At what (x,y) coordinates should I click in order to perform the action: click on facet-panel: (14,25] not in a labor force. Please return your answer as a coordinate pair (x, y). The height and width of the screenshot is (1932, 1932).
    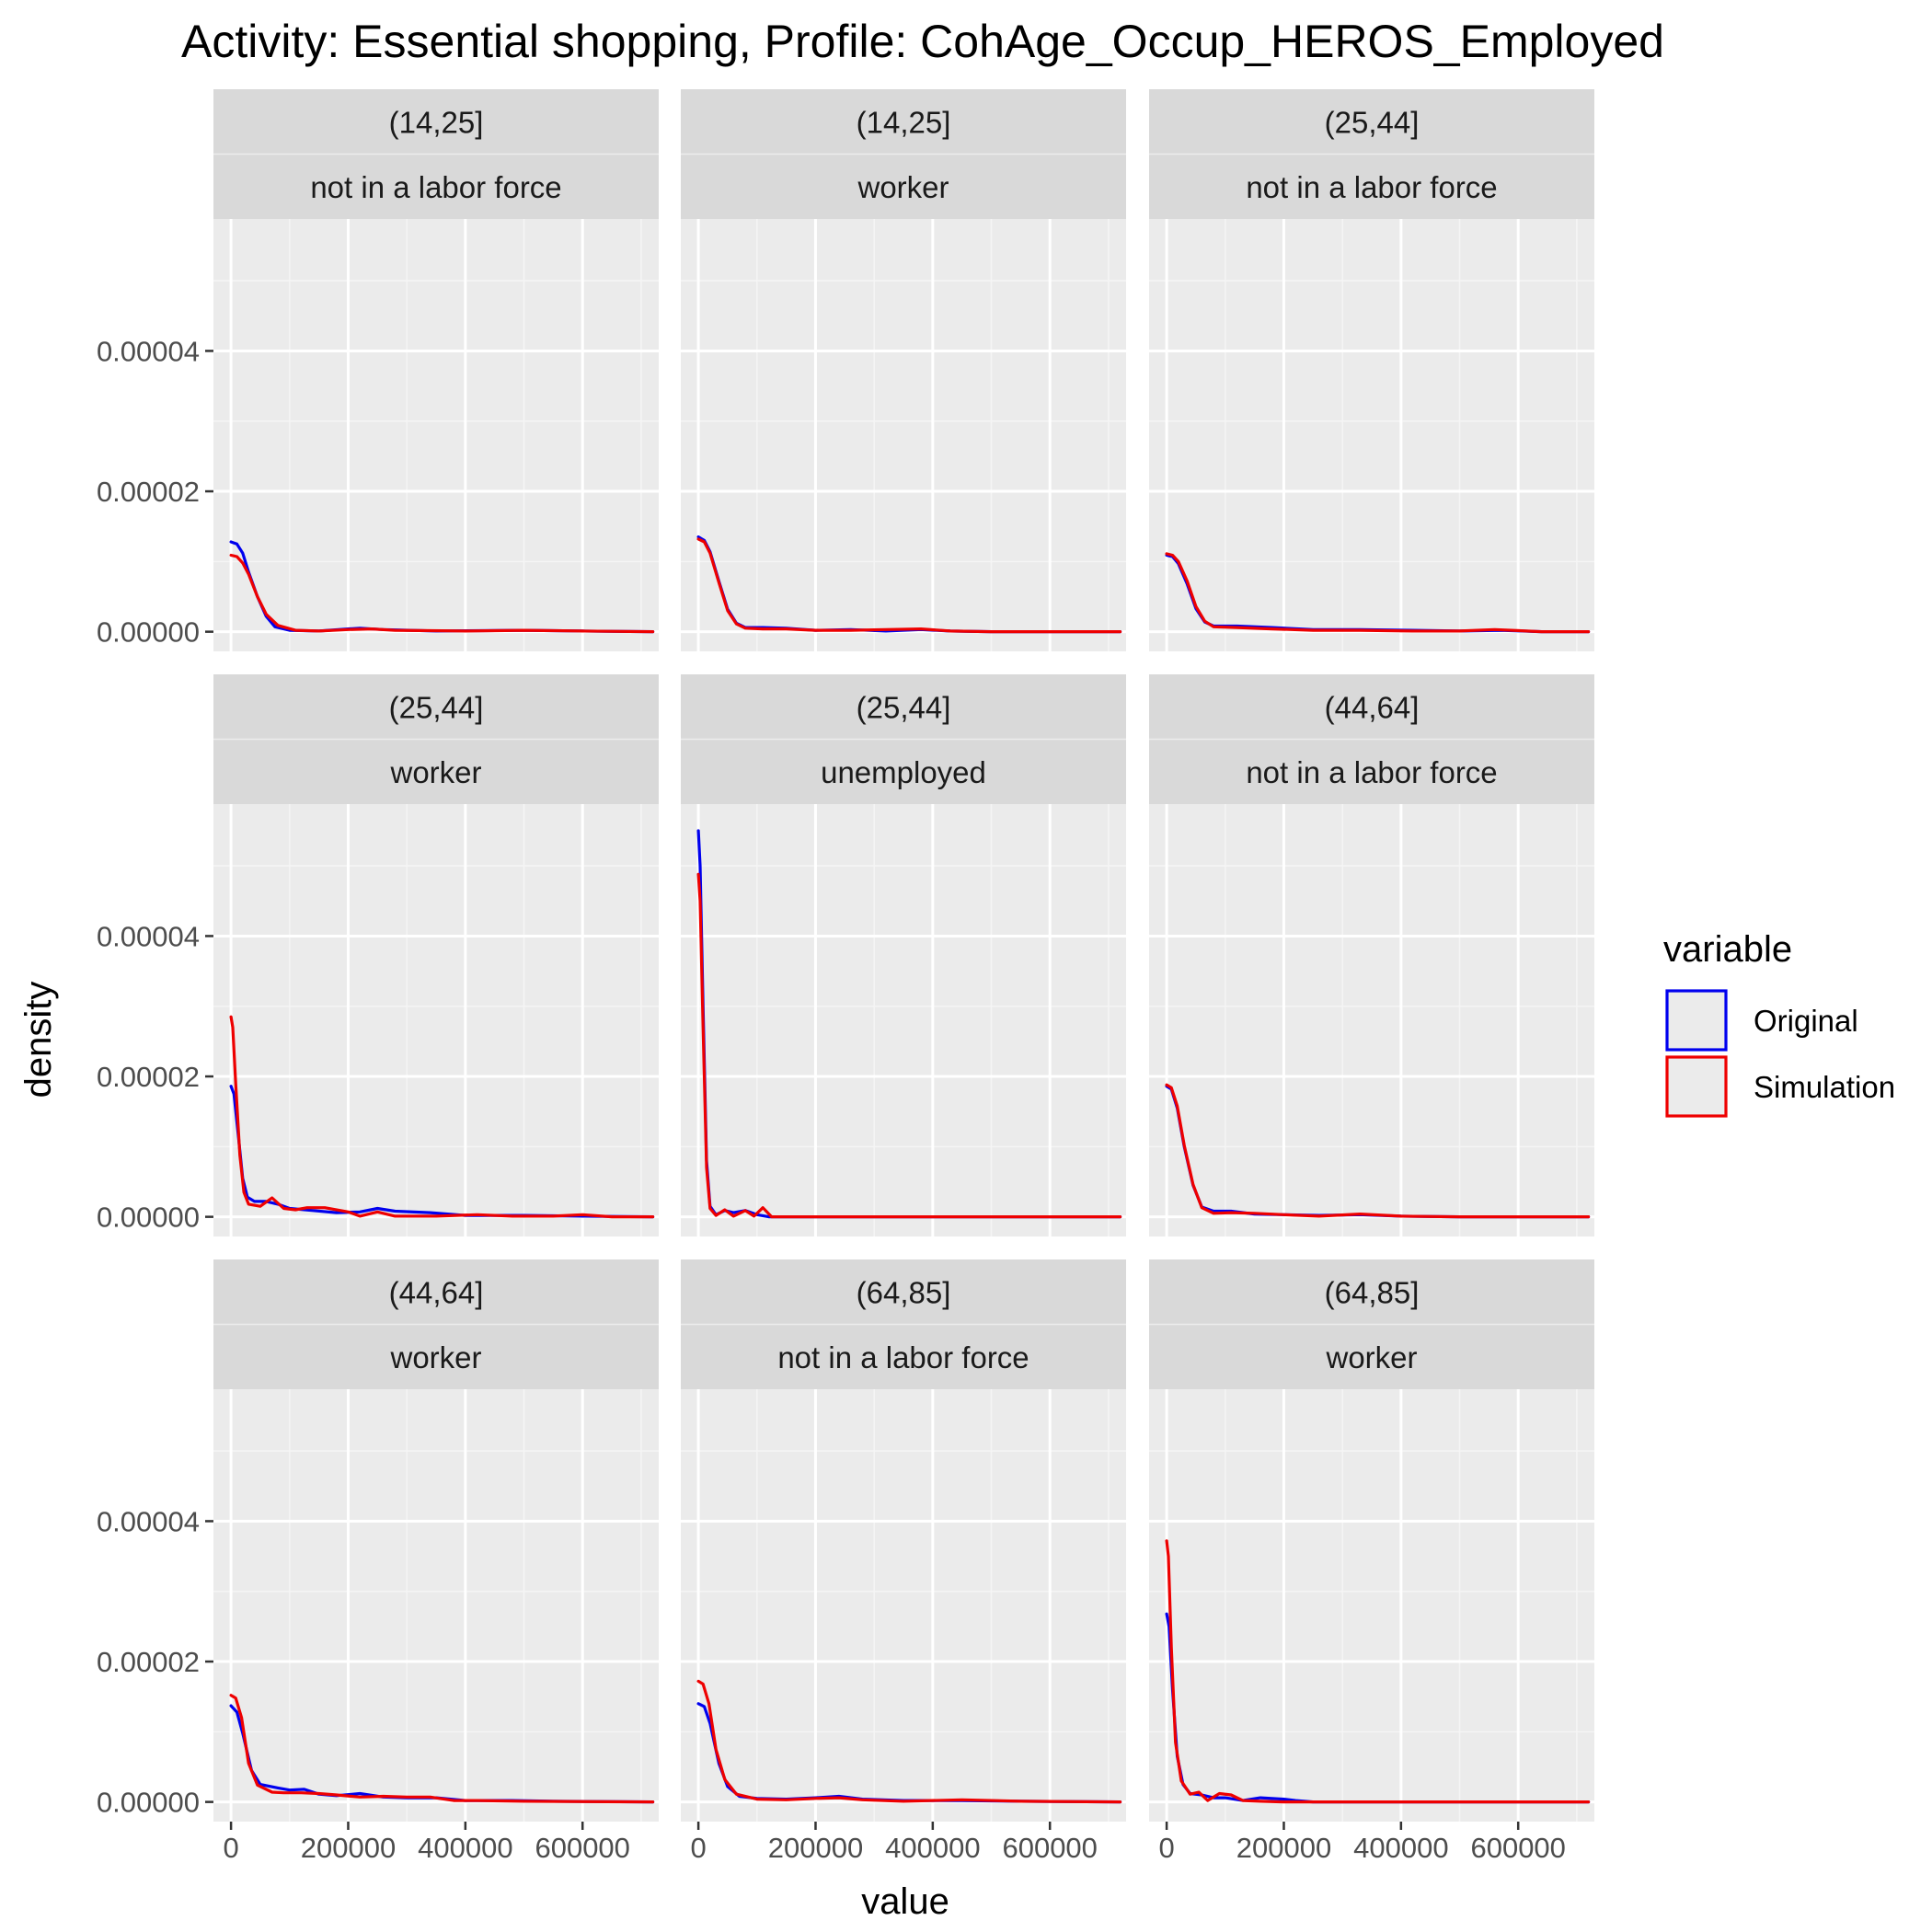
    Looking at the image, I should click on (436, 370).